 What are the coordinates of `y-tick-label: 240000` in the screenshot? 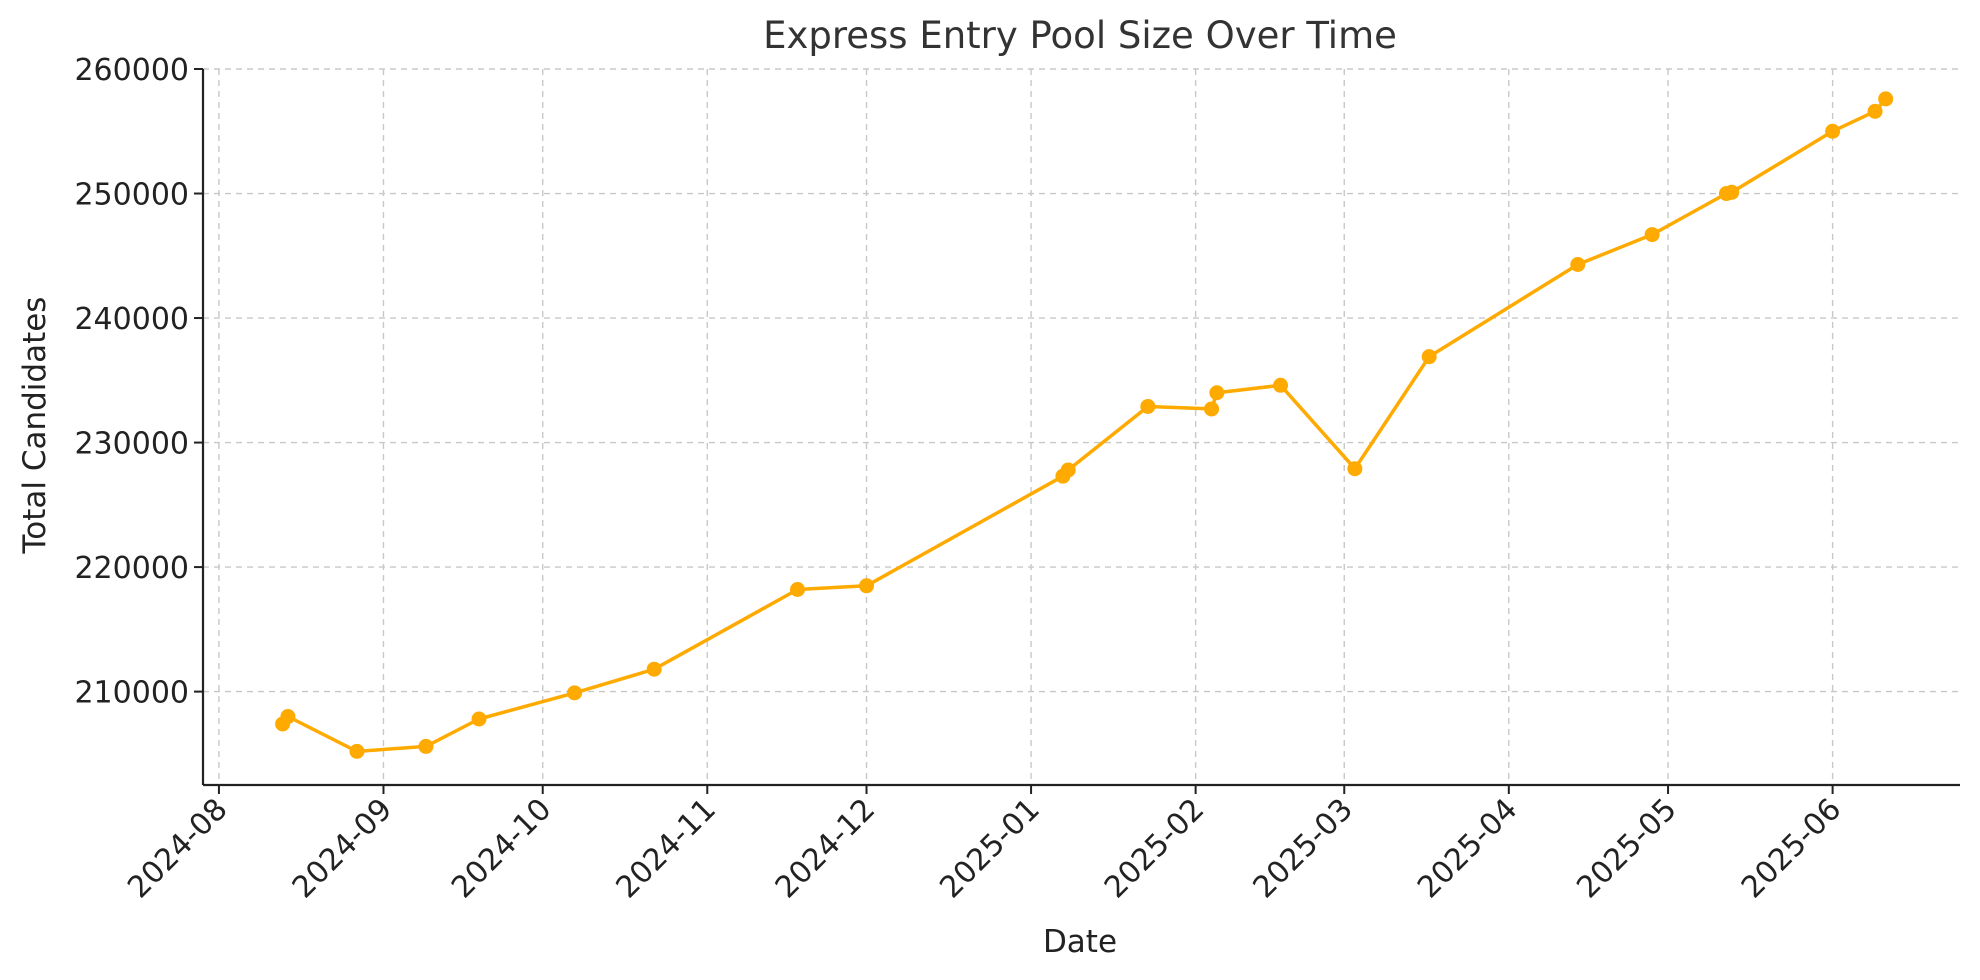 It's located at (131, 319).